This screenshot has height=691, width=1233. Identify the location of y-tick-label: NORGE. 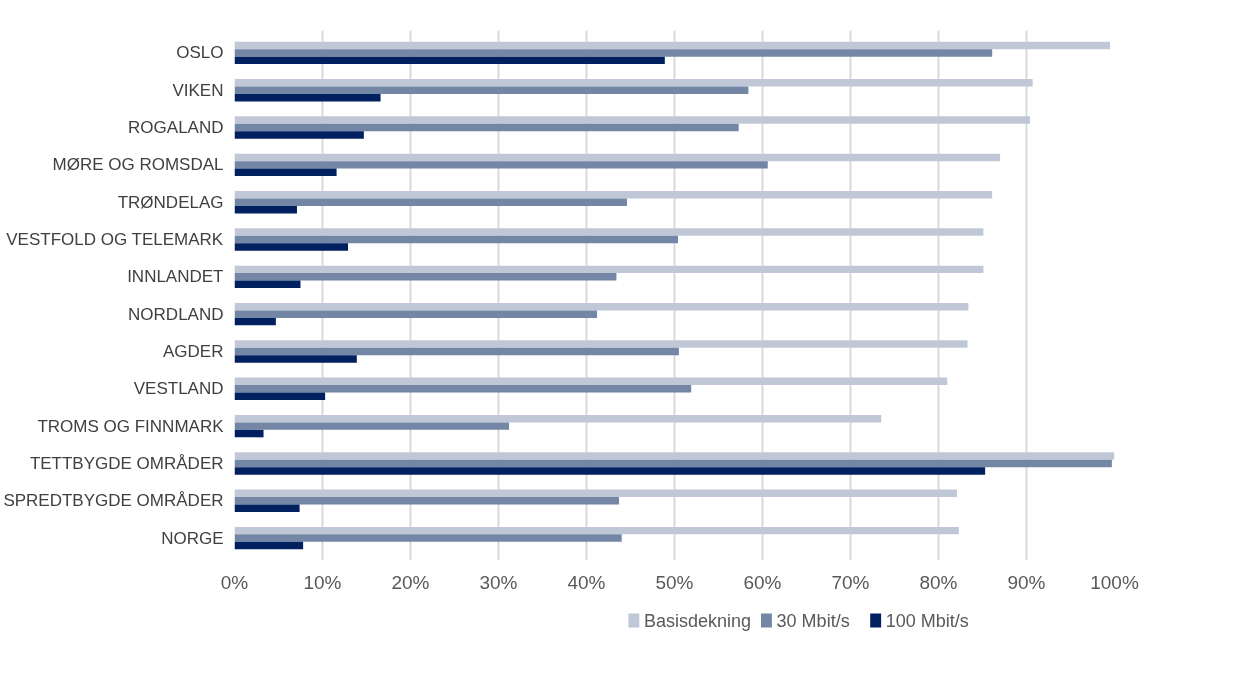
(192, 538).